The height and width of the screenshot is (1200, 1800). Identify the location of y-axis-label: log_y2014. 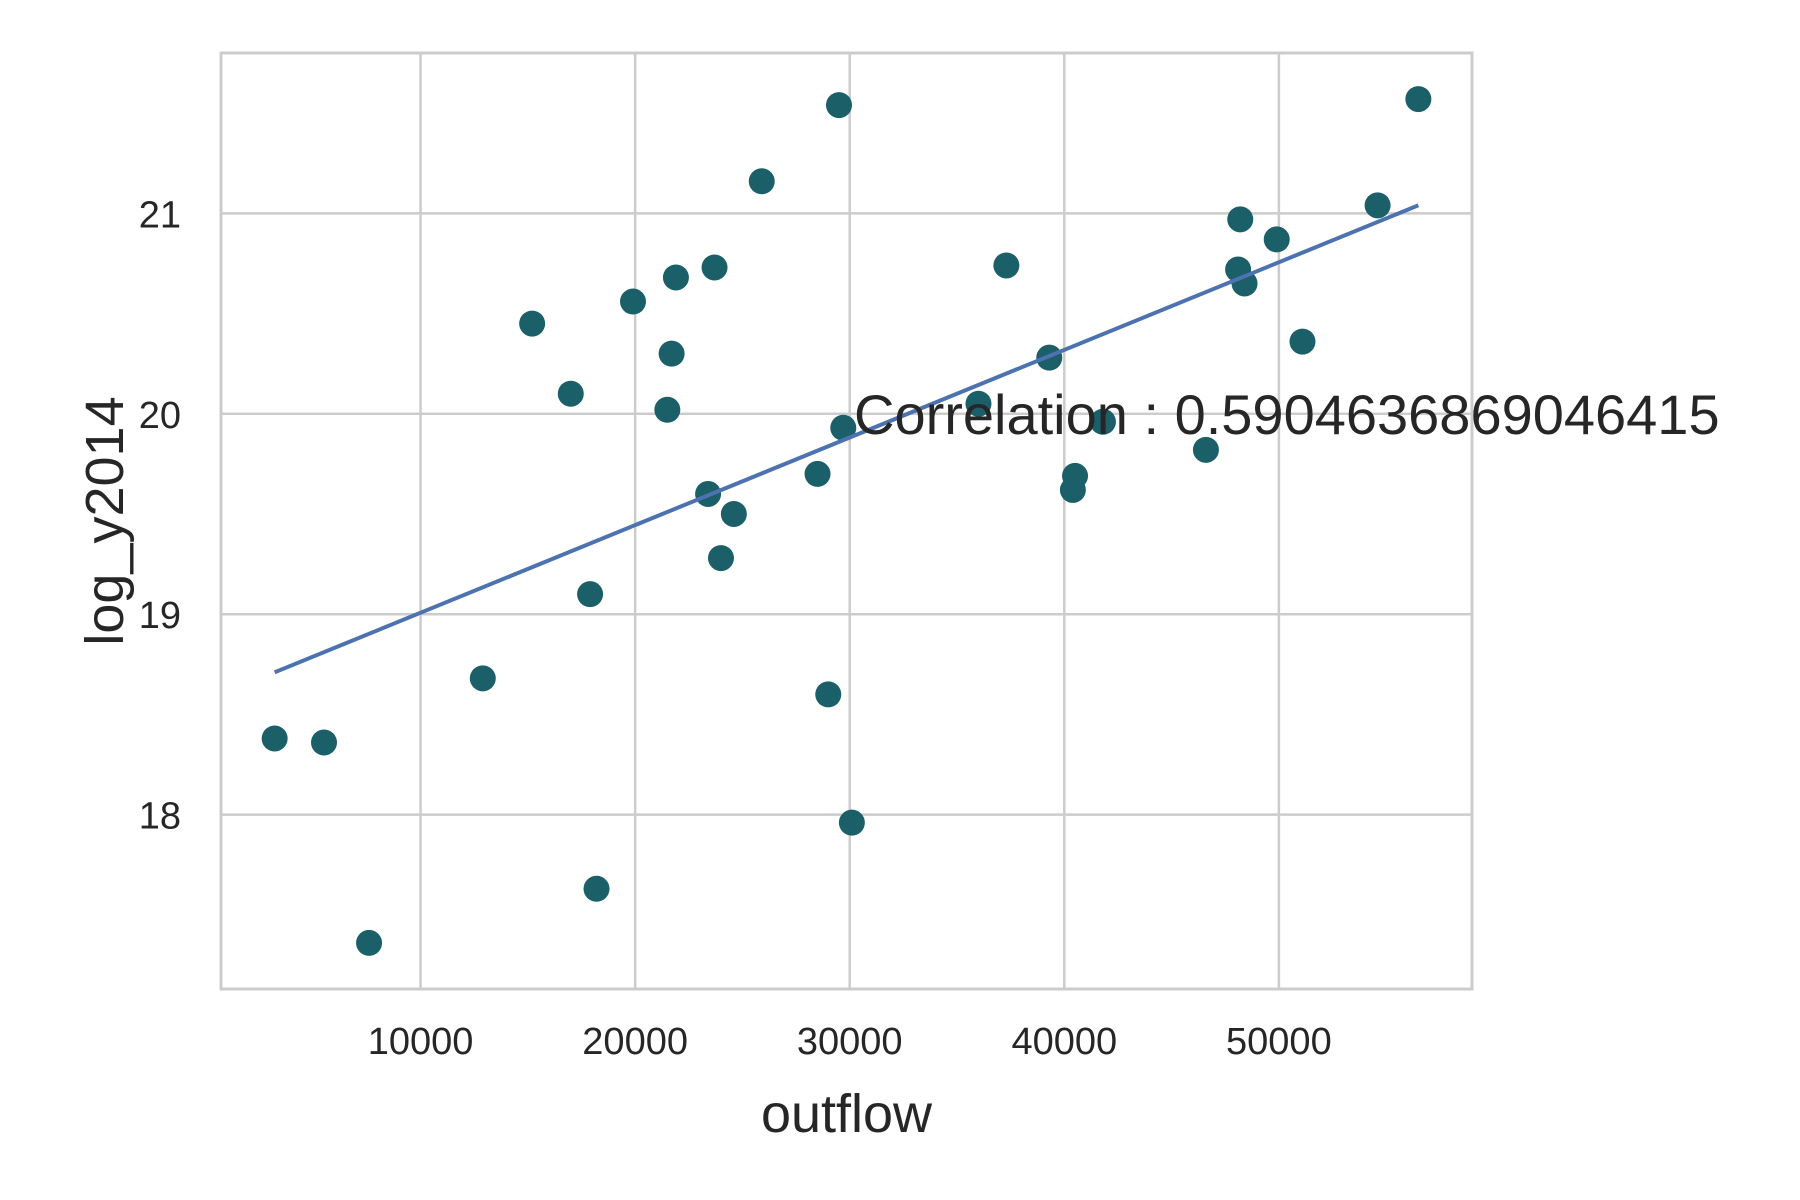
(105, 520).